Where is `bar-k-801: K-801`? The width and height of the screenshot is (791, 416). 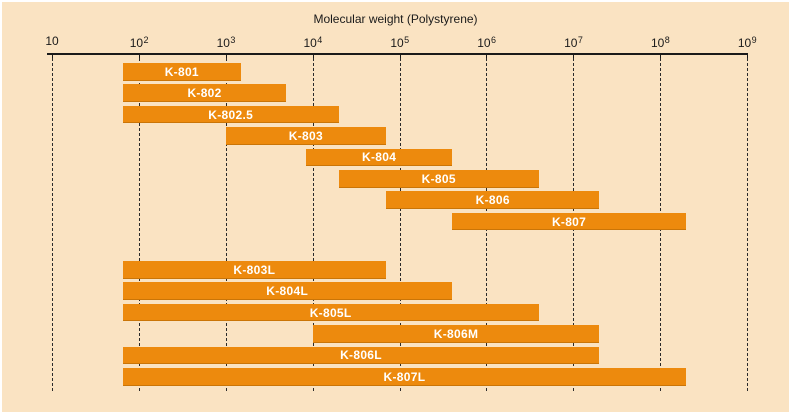 bar-k-801: K-801 is located at coordinates (182, 72).